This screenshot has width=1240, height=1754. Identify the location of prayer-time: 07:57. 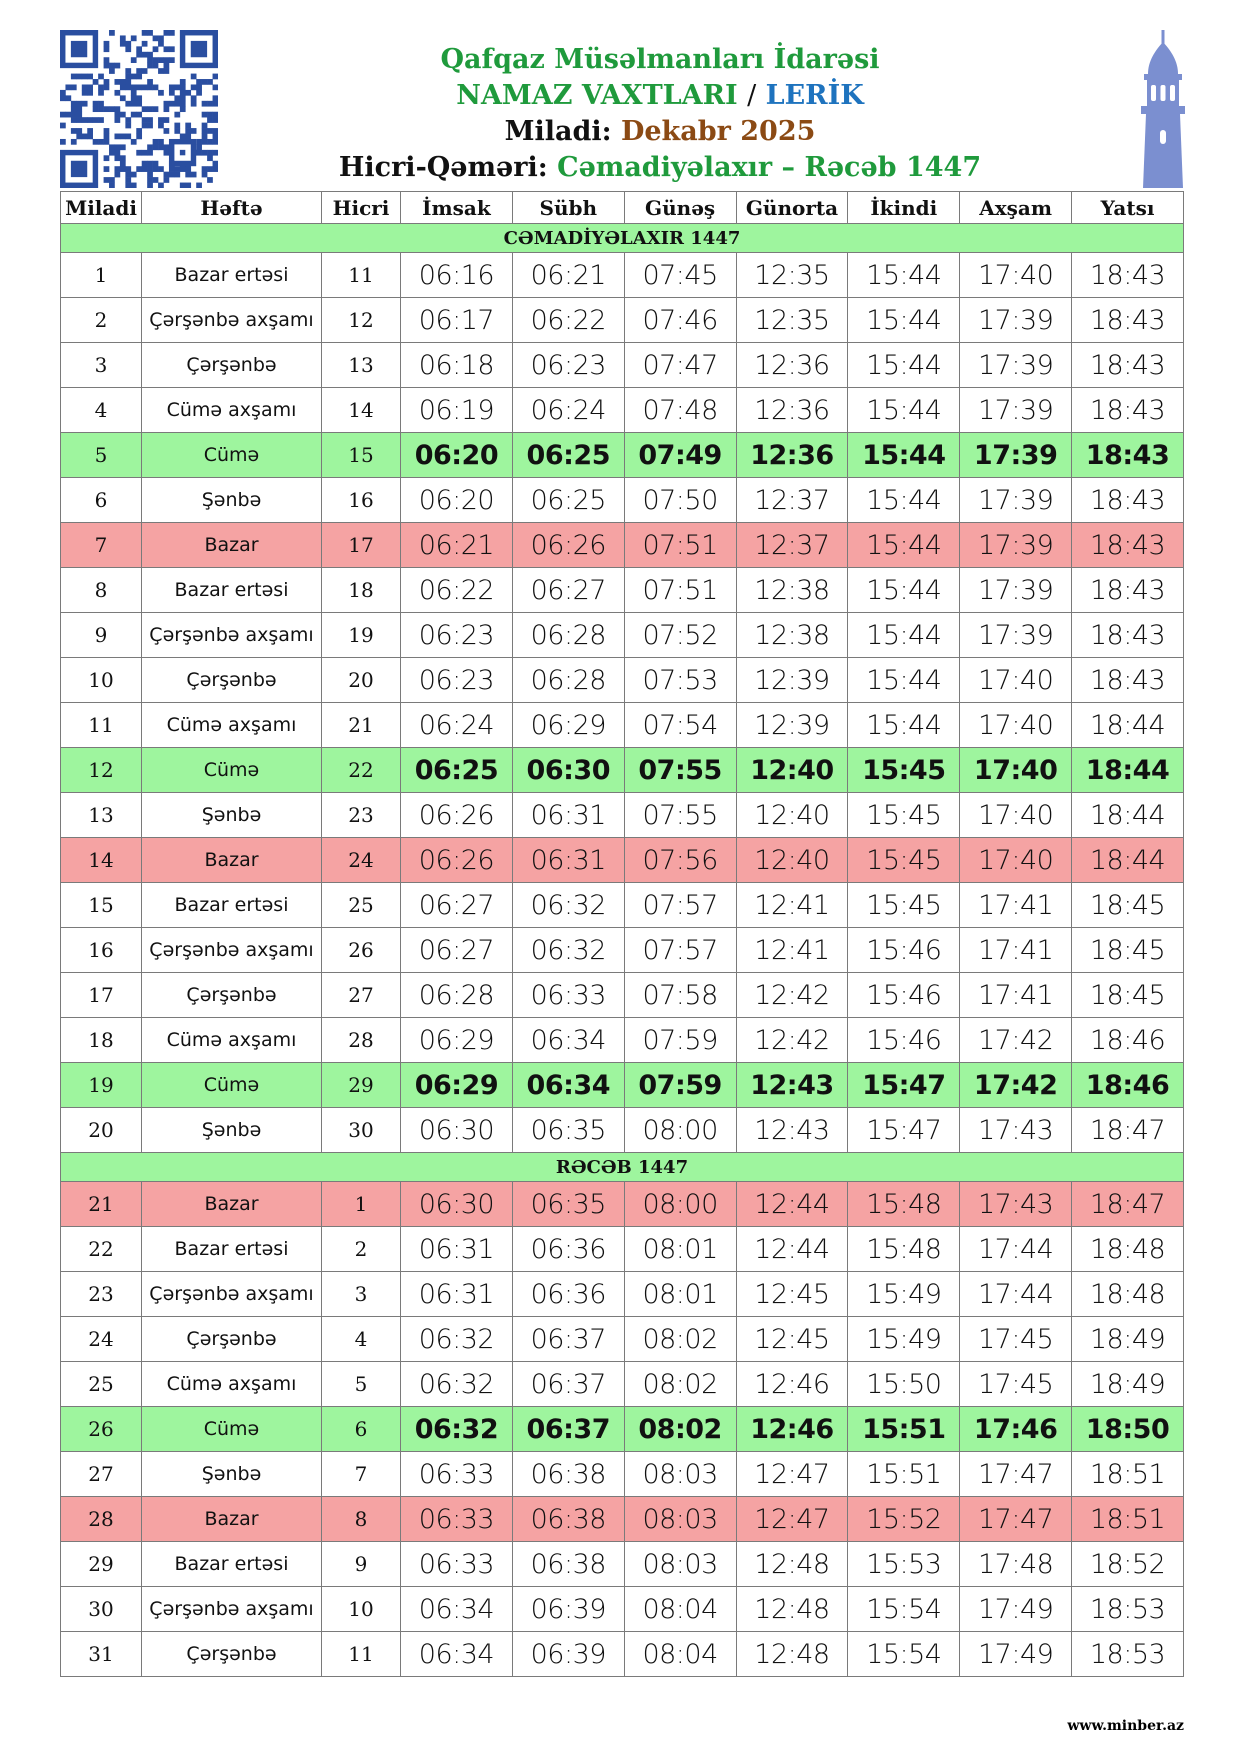
(680, 905).